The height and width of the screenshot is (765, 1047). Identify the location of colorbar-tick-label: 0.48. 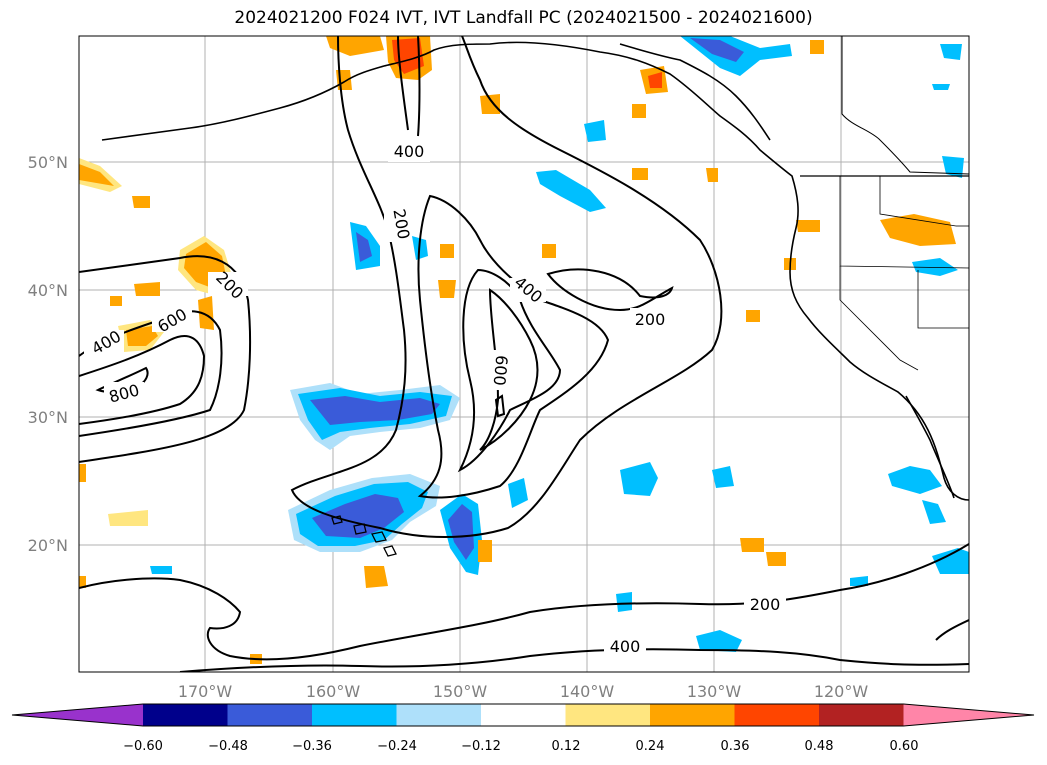
(819, 746).